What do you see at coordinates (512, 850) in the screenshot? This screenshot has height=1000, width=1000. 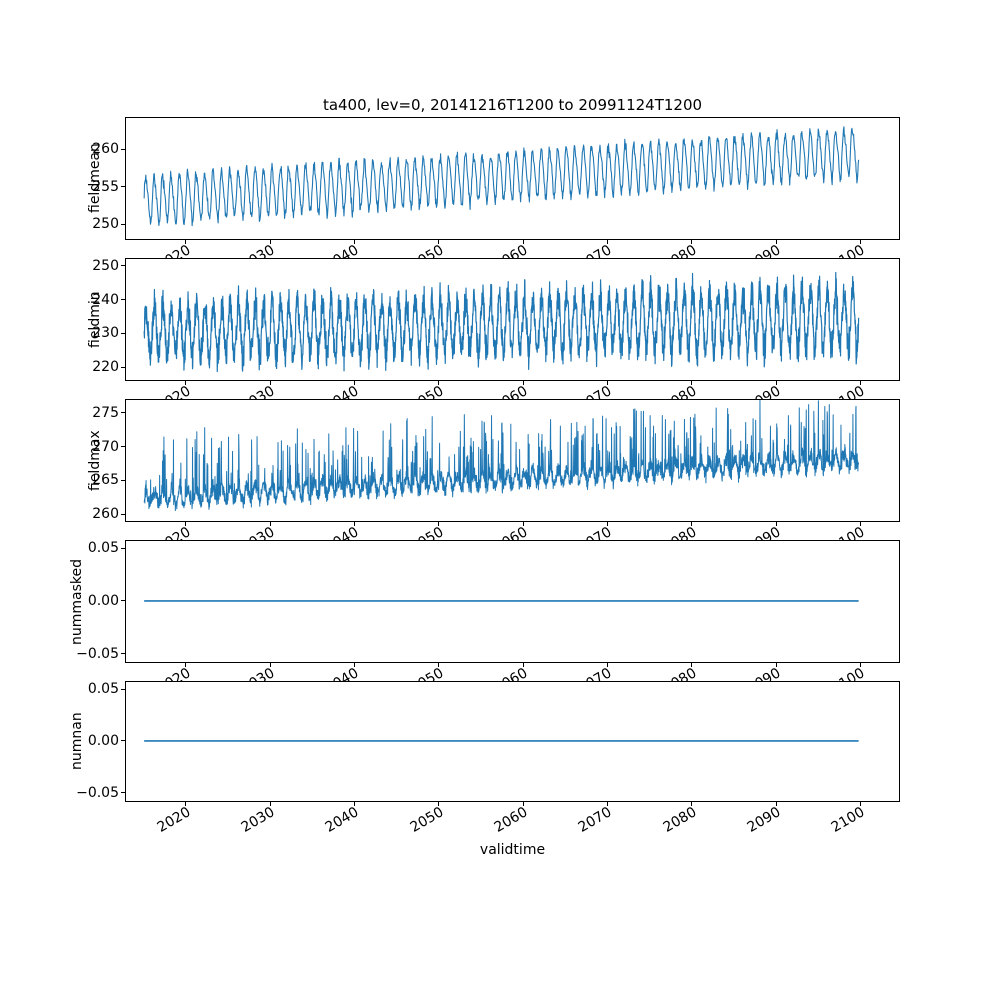 I see `x-axis-label: validtime` at bounding box center [512, 850].